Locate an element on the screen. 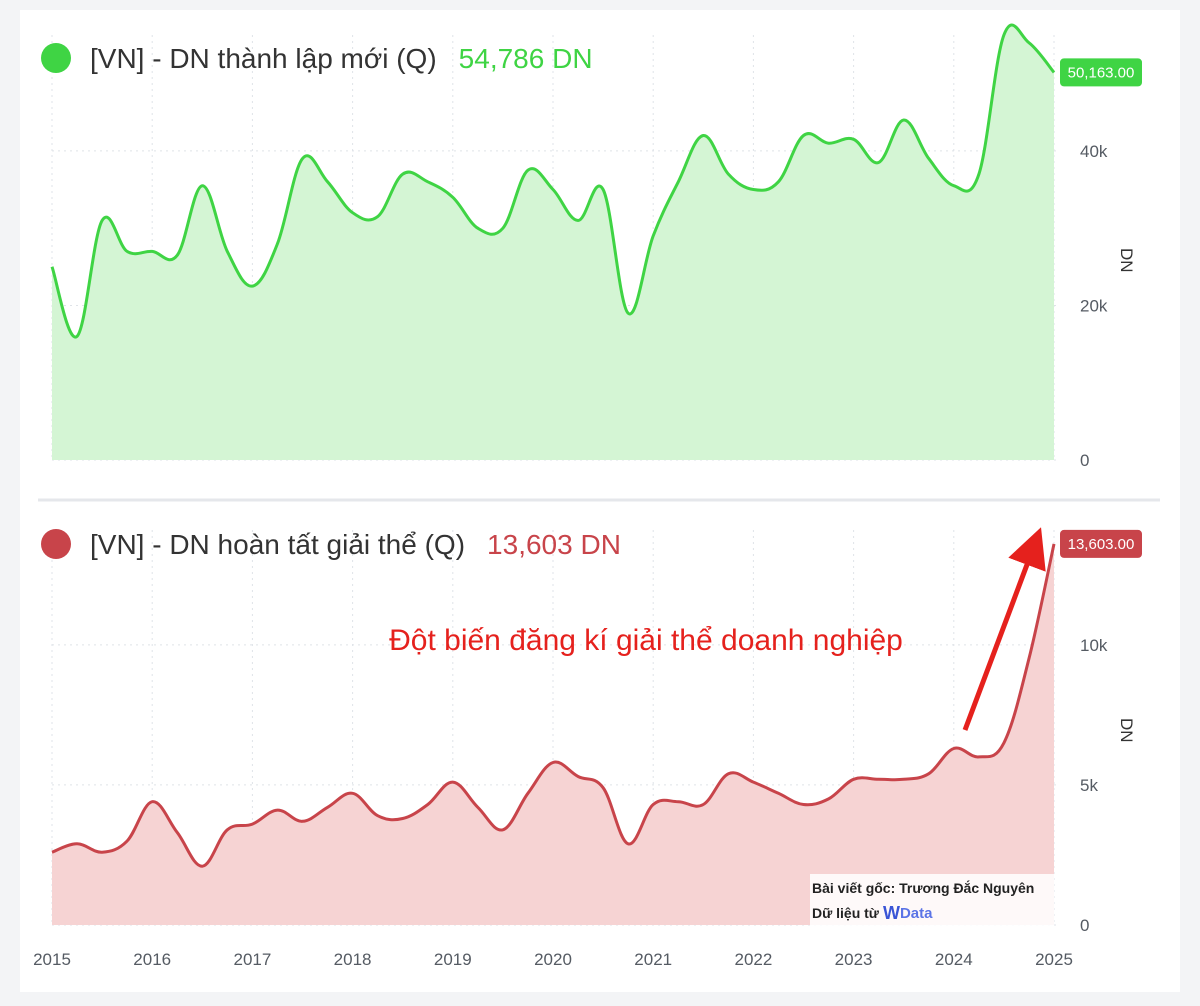  last-value-label-dissolved: 13,603.00 is located at coordinates (1101, 544).